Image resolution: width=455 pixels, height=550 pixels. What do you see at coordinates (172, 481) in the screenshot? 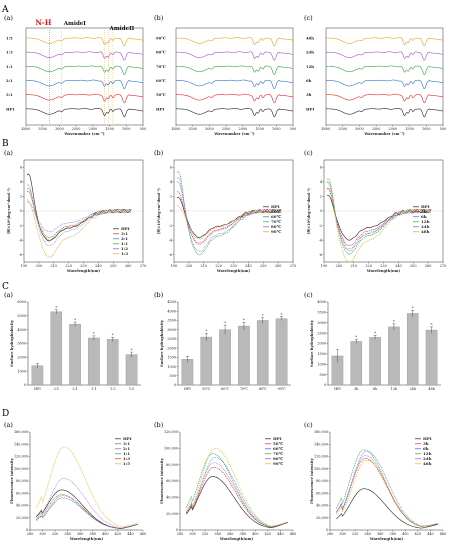
I see `y-tick-label: 60,000` at bounding box center [172, 481].